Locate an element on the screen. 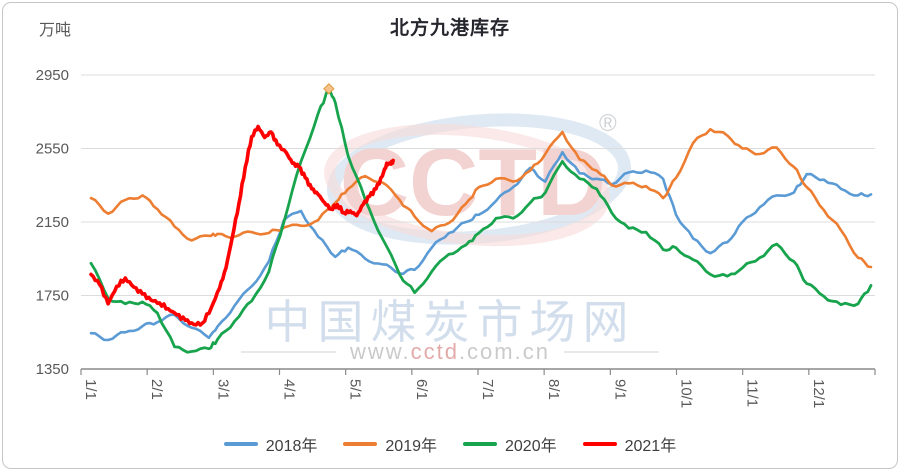  chart-legend: 2018年 2019年 2020年 2021年 is located at coordinates (450, 444).